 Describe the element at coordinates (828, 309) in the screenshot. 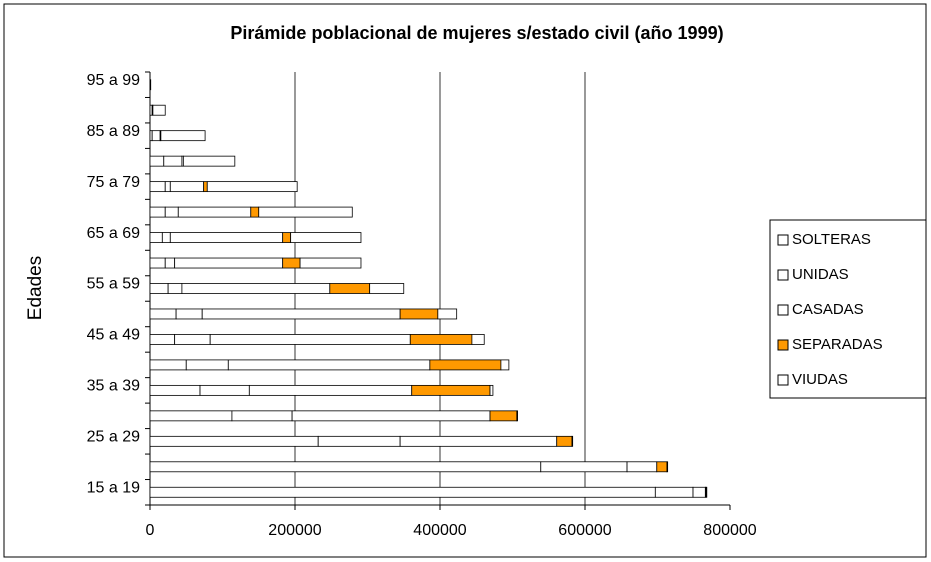

I see `legend-label: CASADAS` at that location.